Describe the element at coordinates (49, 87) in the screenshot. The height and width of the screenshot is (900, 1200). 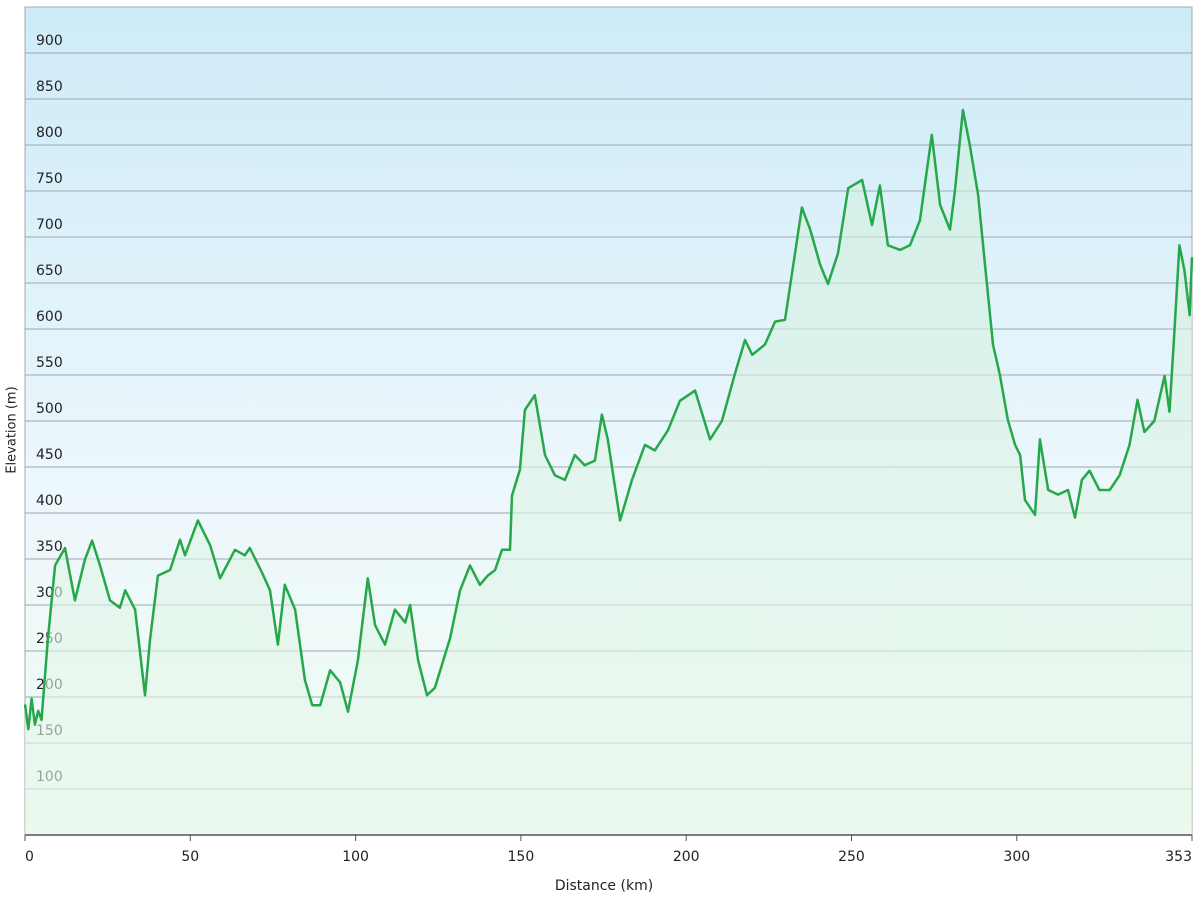
I see `y-tick-label: 850` at that location.